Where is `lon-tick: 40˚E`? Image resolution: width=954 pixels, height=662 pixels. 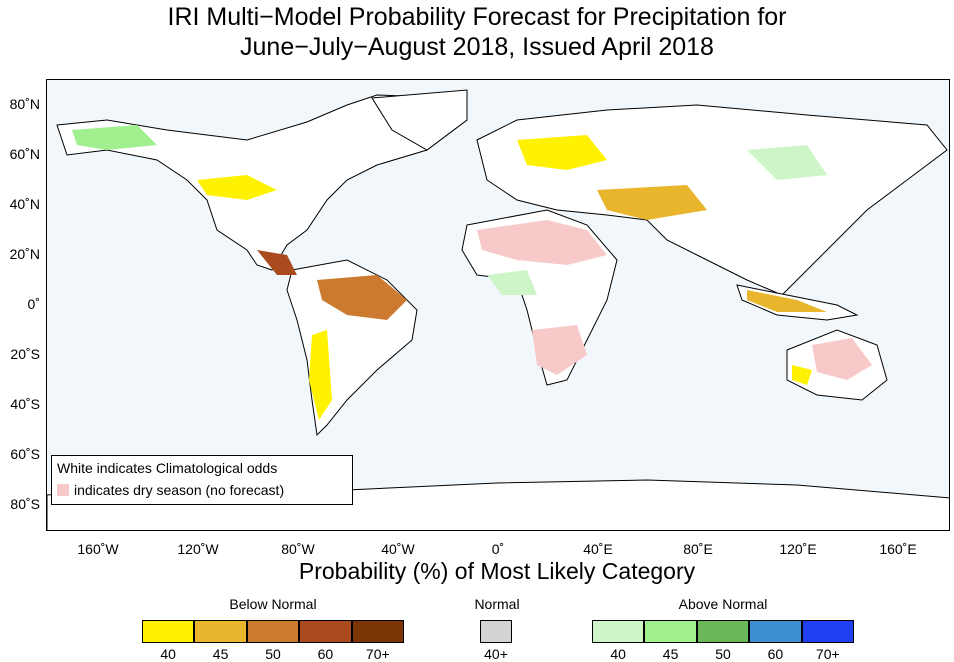 lon-tick: 40˚E is located at coordinates (598, 549).